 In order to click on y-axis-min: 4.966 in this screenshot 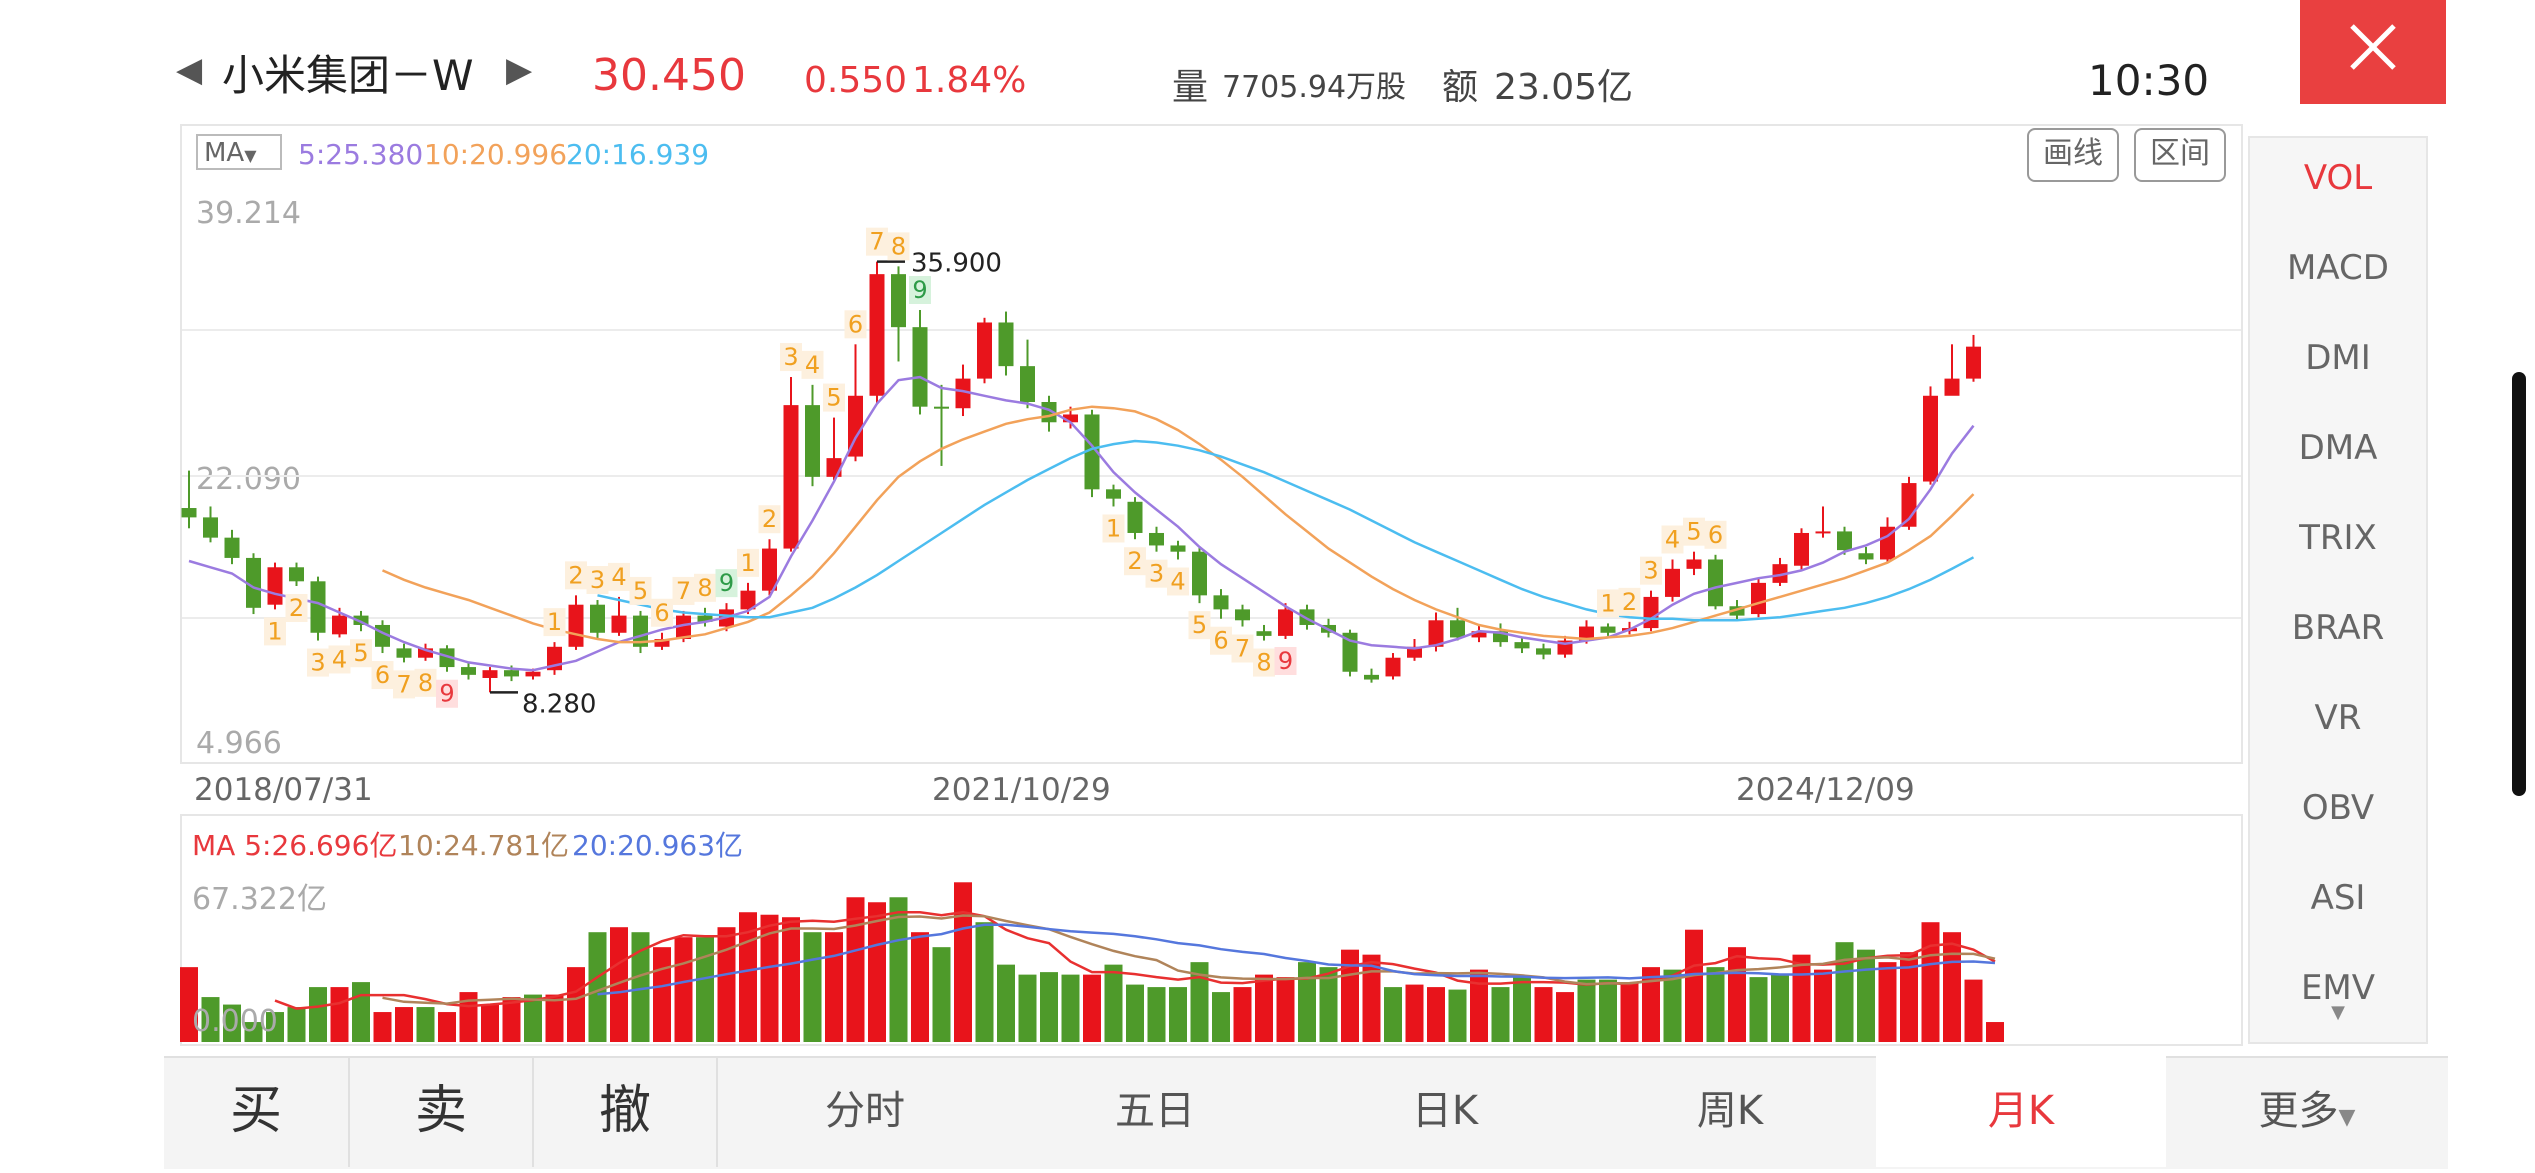, I will do `click(239, 743)`.